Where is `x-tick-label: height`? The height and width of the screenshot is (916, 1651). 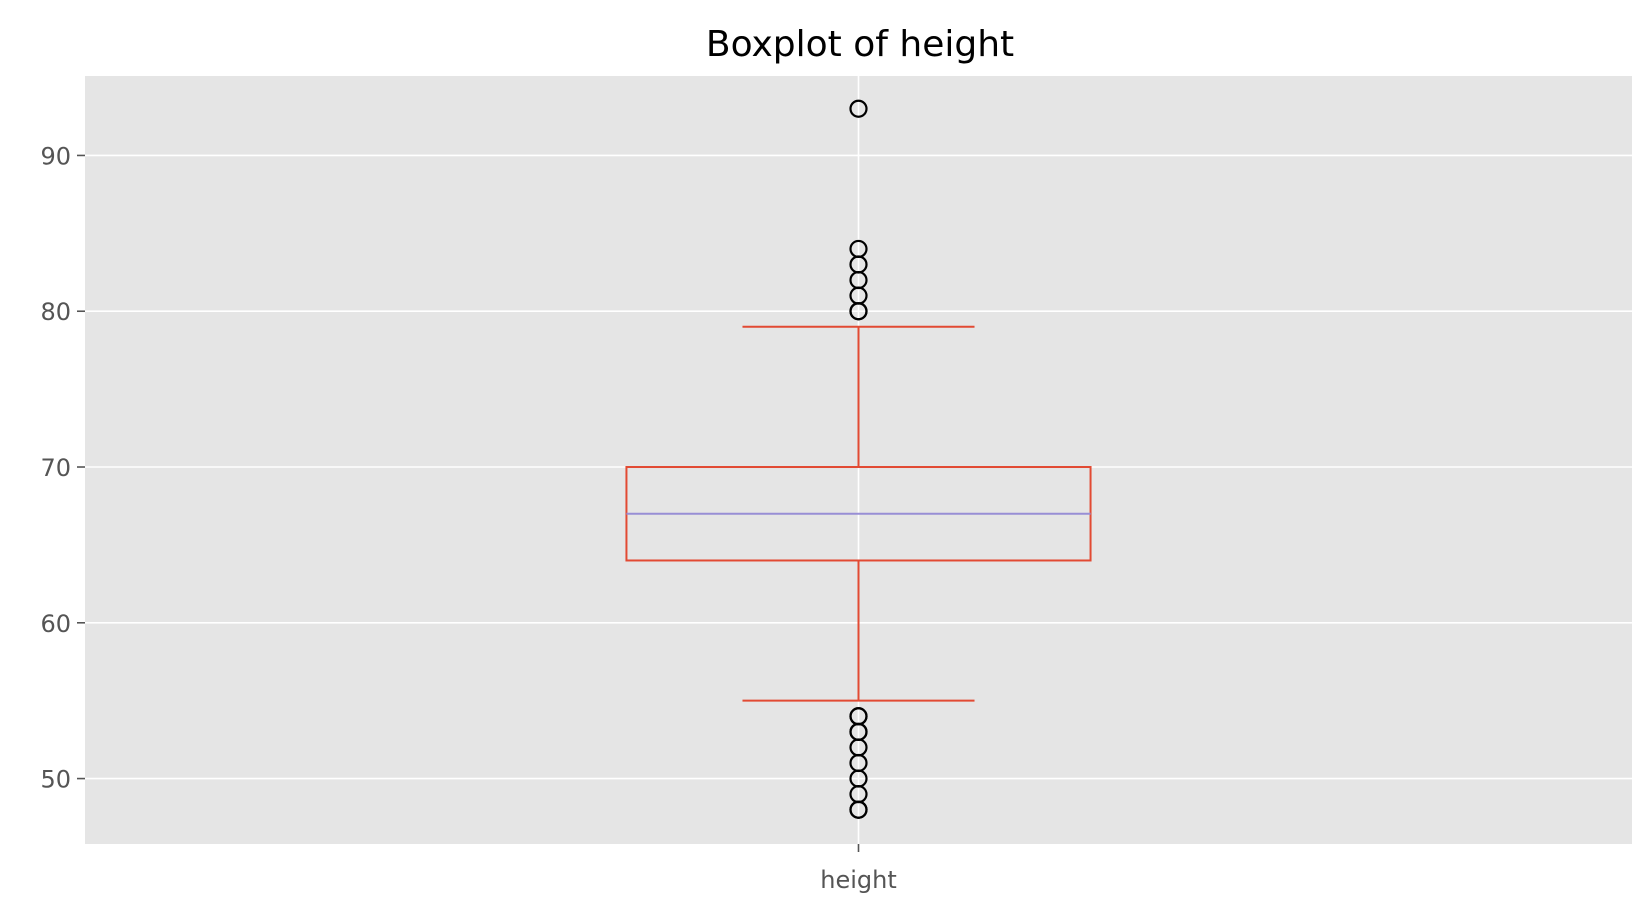
x-tick-label: height is located at coordinates (858, 880).